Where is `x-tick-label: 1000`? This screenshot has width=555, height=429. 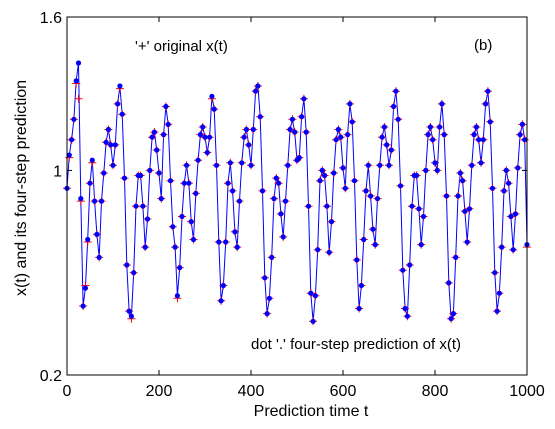 x-tick-label: 1000 is located at coordinates (527, 391).